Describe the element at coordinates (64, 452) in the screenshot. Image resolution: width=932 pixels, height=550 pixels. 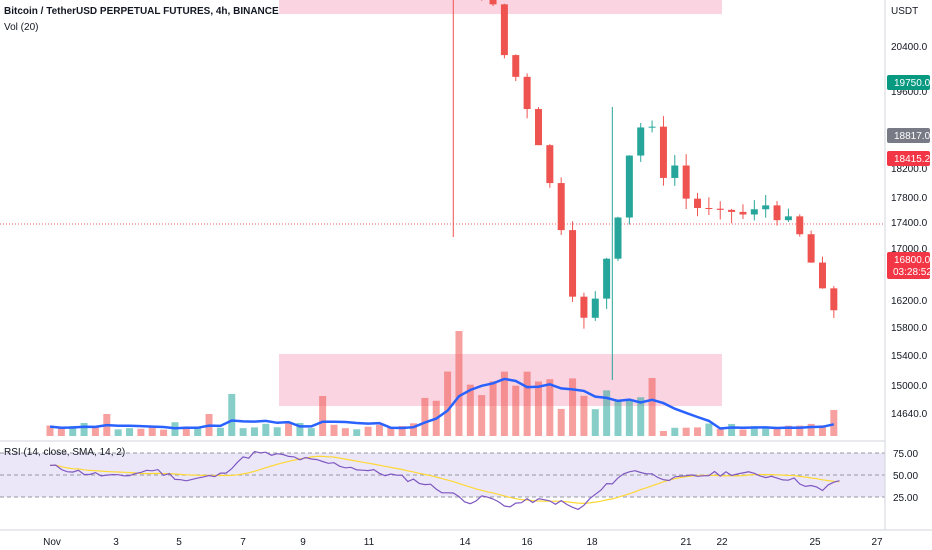
I see `rsi-label: RSI (14, close, SMA, 14, 2)` at that location.